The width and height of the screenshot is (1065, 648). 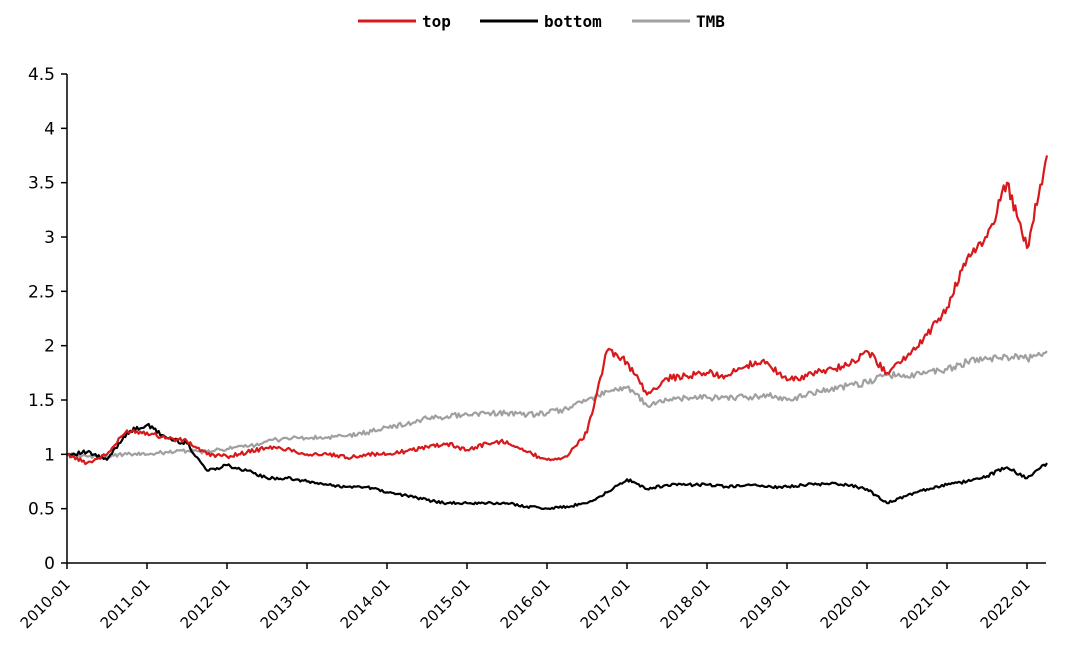 I want to click on x-tick-label: 2018-01, so click(x=685, y=603).